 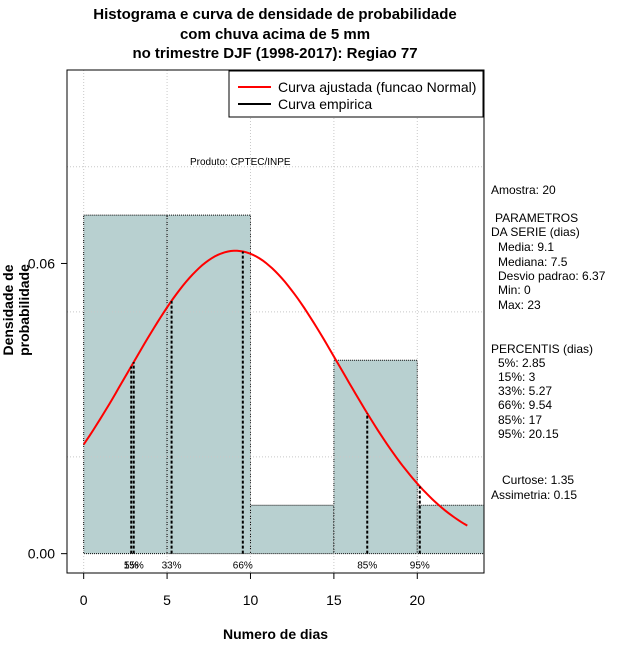 I want to click on percentile-33: 33%: 5.27, so click(x=525, y=391).